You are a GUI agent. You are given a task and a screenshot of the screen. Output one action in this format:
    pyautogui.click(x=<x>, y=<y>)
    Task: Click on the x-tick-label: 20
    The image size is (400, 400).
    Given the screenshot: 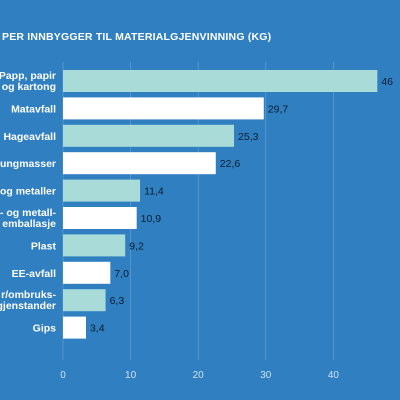 What is the action you would take?
    pyautogui.click(x=199, y=375)
    